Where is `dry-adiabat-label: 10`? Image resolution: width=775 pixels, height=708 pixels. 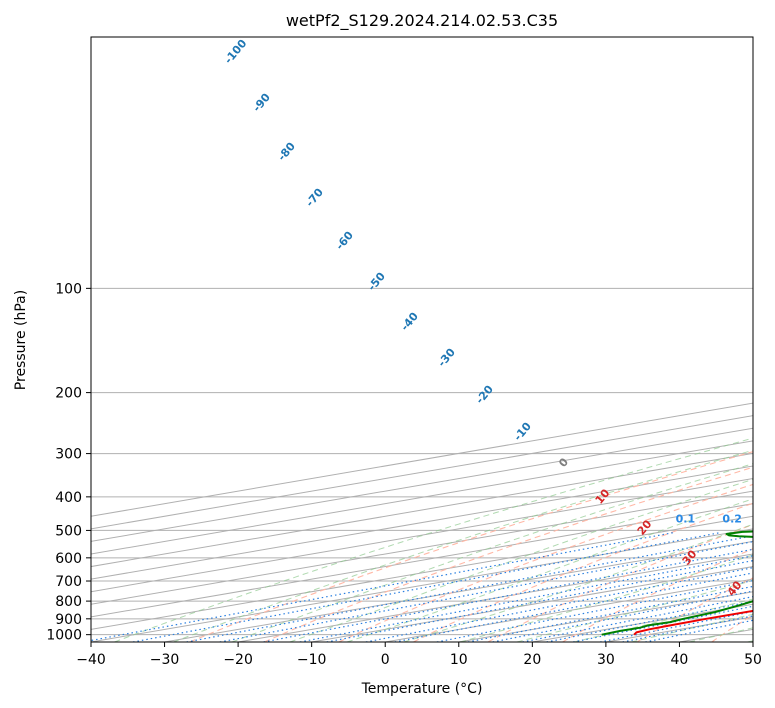
dry-adiabat-label: 10 is located at coordinates (603, 496).